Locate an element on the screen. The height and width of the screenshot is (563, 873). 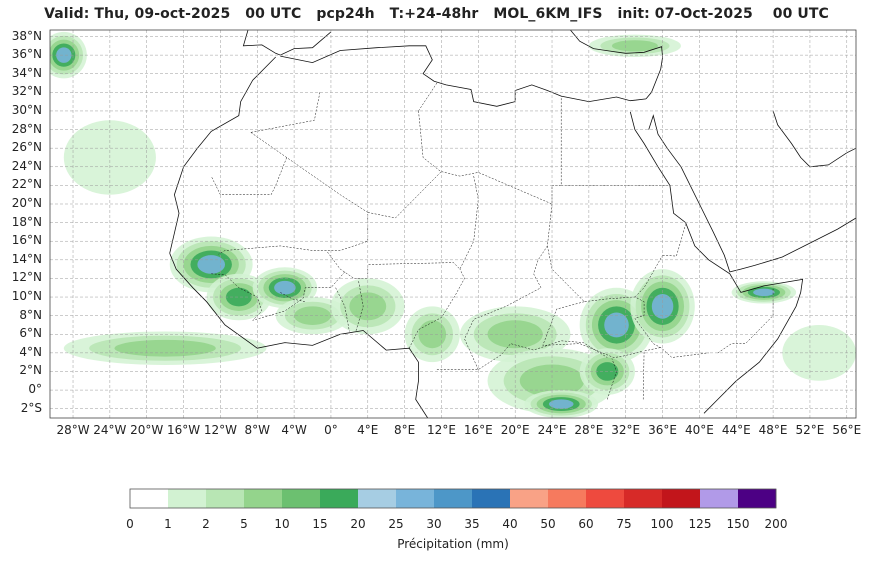
lon-label: 24°W is located at coordinates (110, 430).